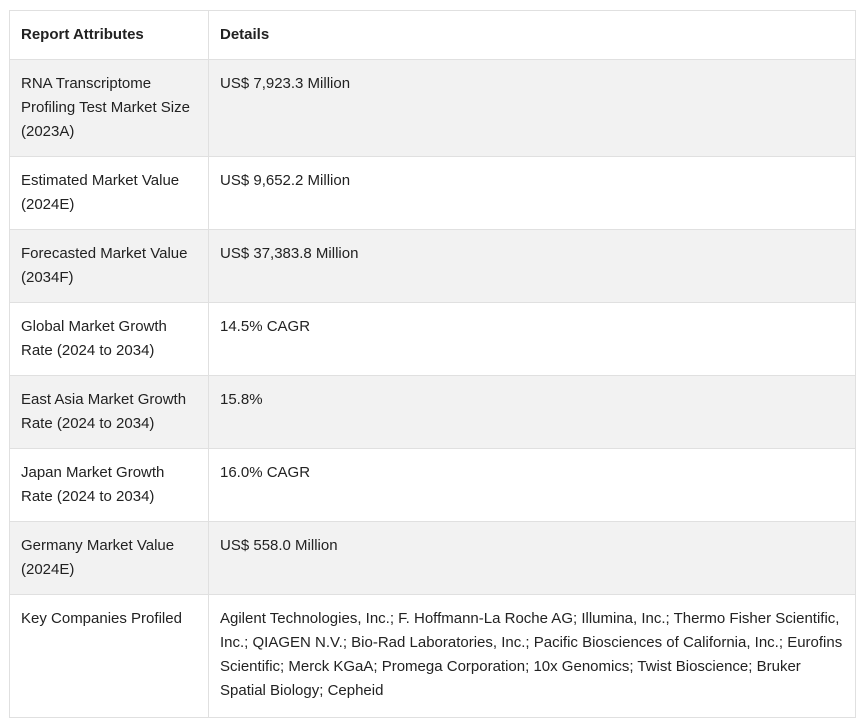 This screenshot has height=721, width=866. What do you see at coordinates (532, 108) in the screenshot?
I see `detail-cell: US$ 7,923.3 Million` at bounding box center [532, 108].